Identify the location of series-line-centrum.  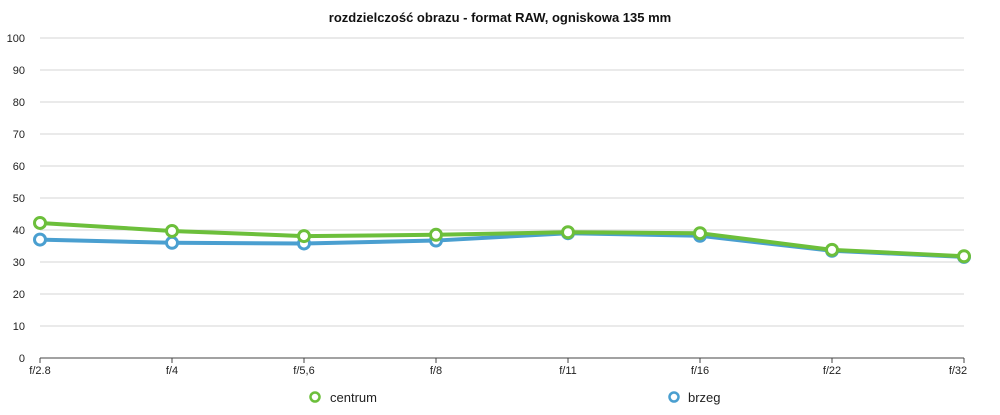
(502, 239).